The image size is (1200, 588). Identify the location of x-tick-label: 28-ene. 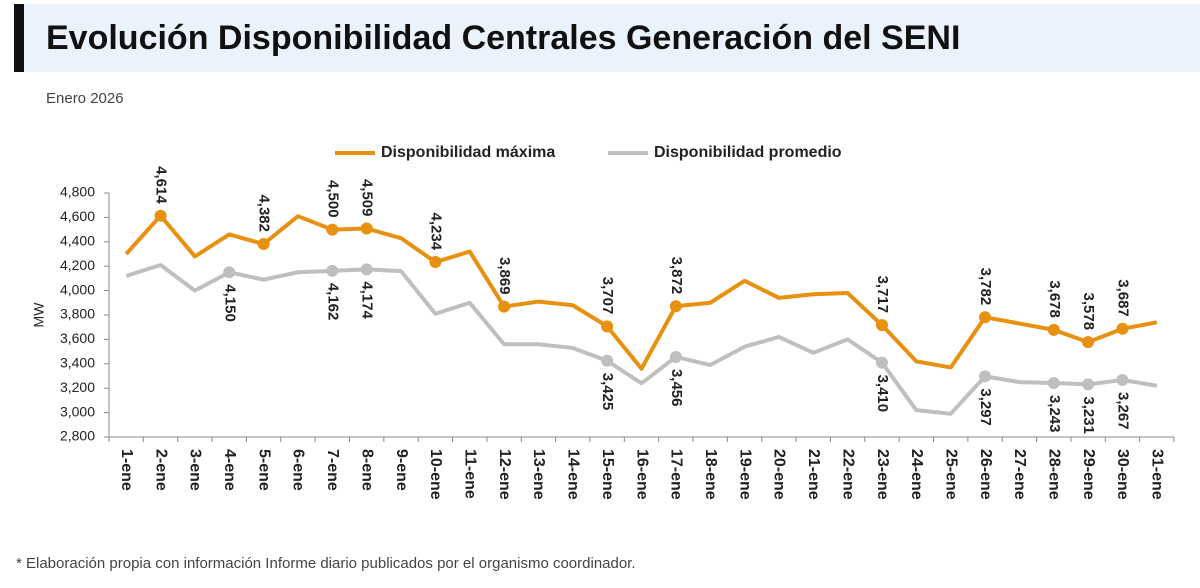
(1054, 474).